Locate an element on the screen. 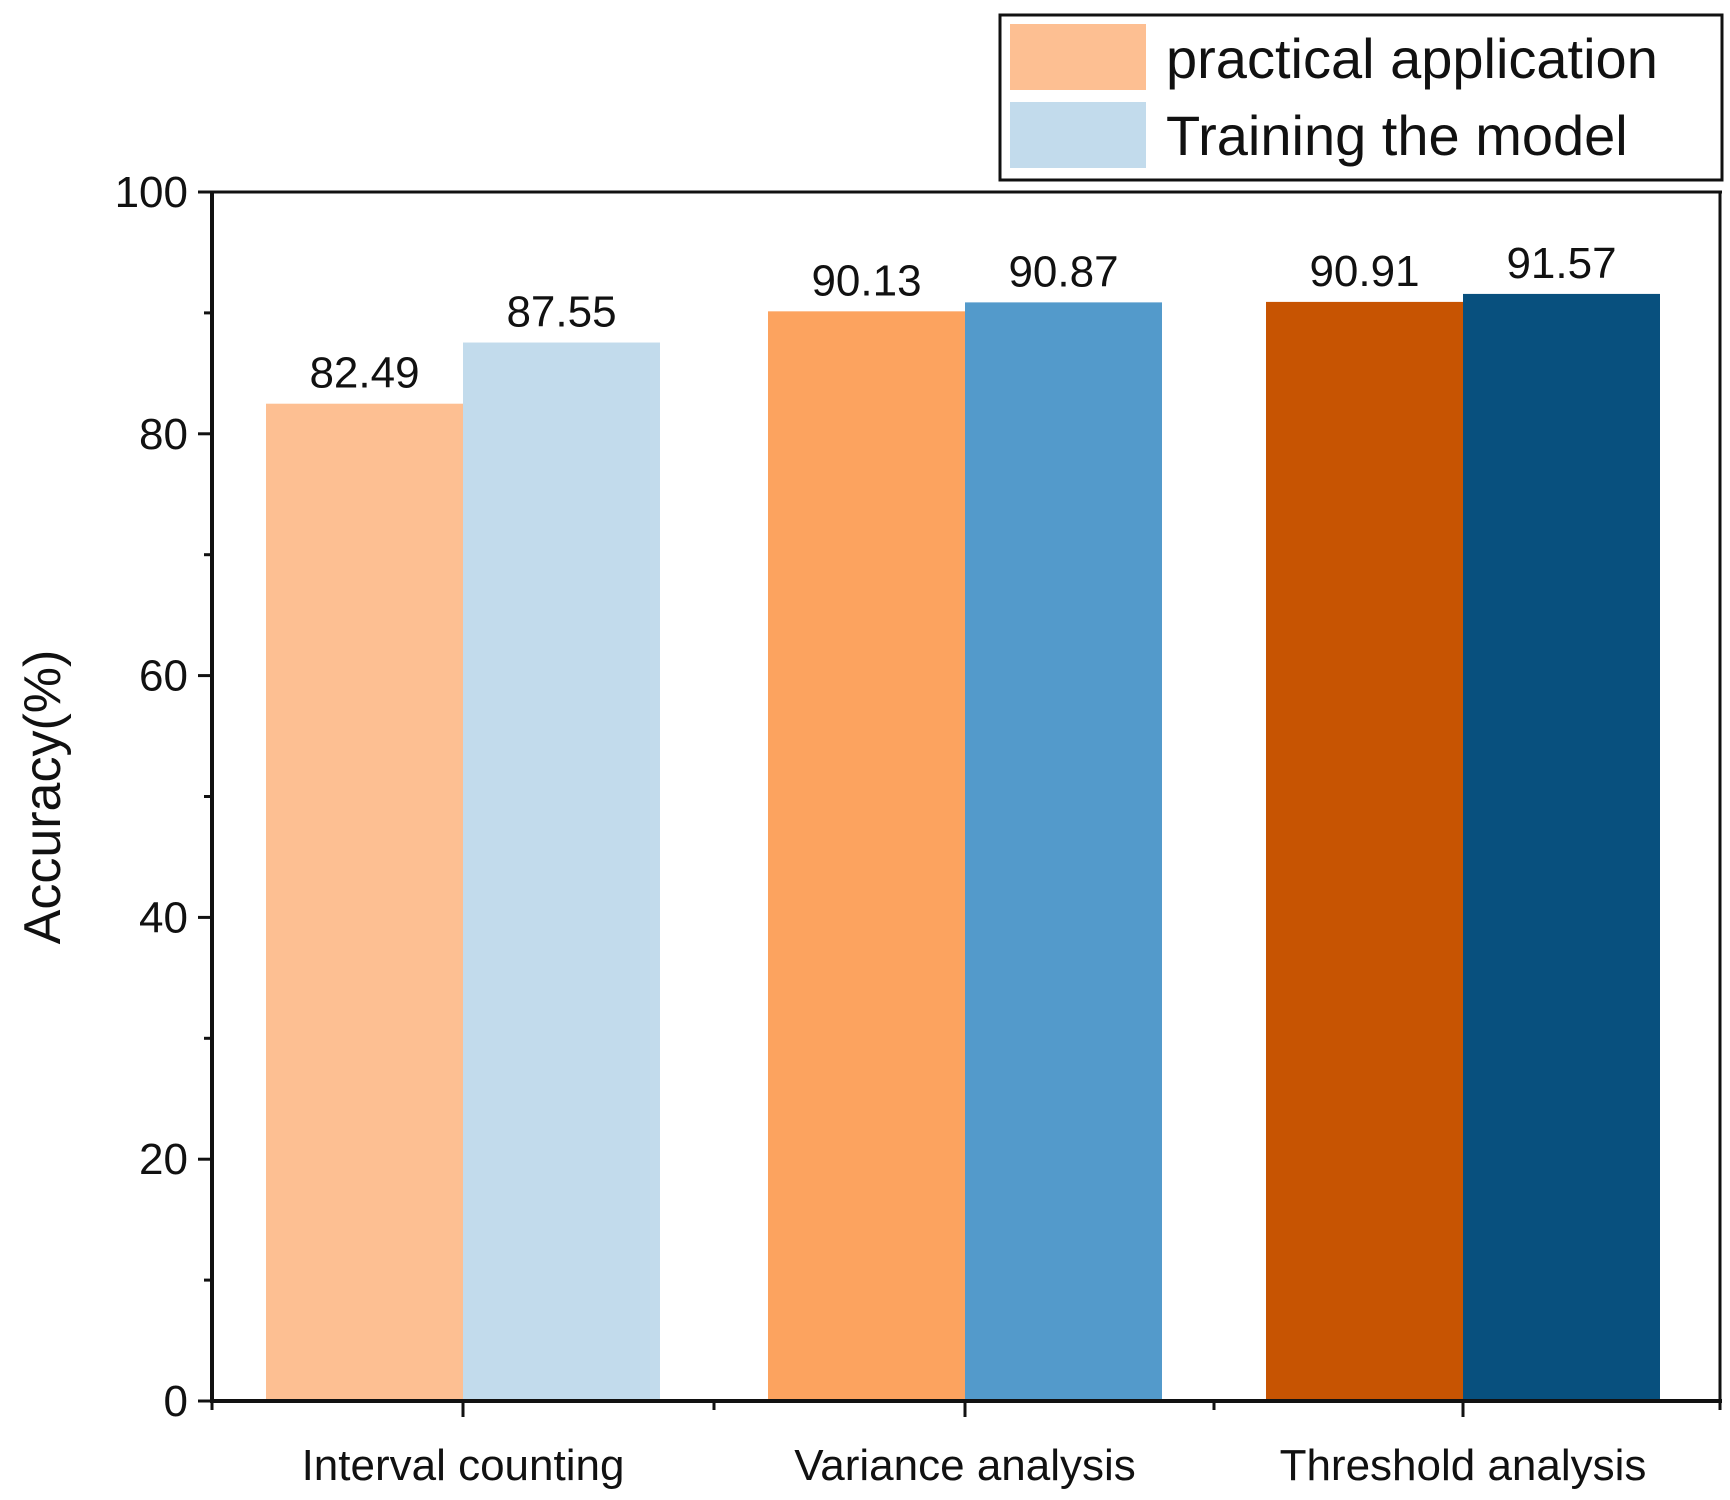 The width and height of the screenshot is (1730, 1500). y-tick-label-100: 100 is located at coordinates (151, 192).